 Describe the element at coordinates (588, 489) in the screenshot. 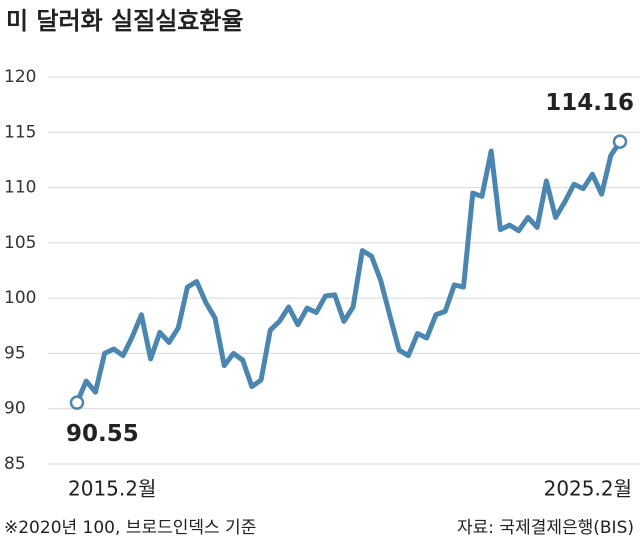

I see `x-tick-label: 2025.2월` at that location.